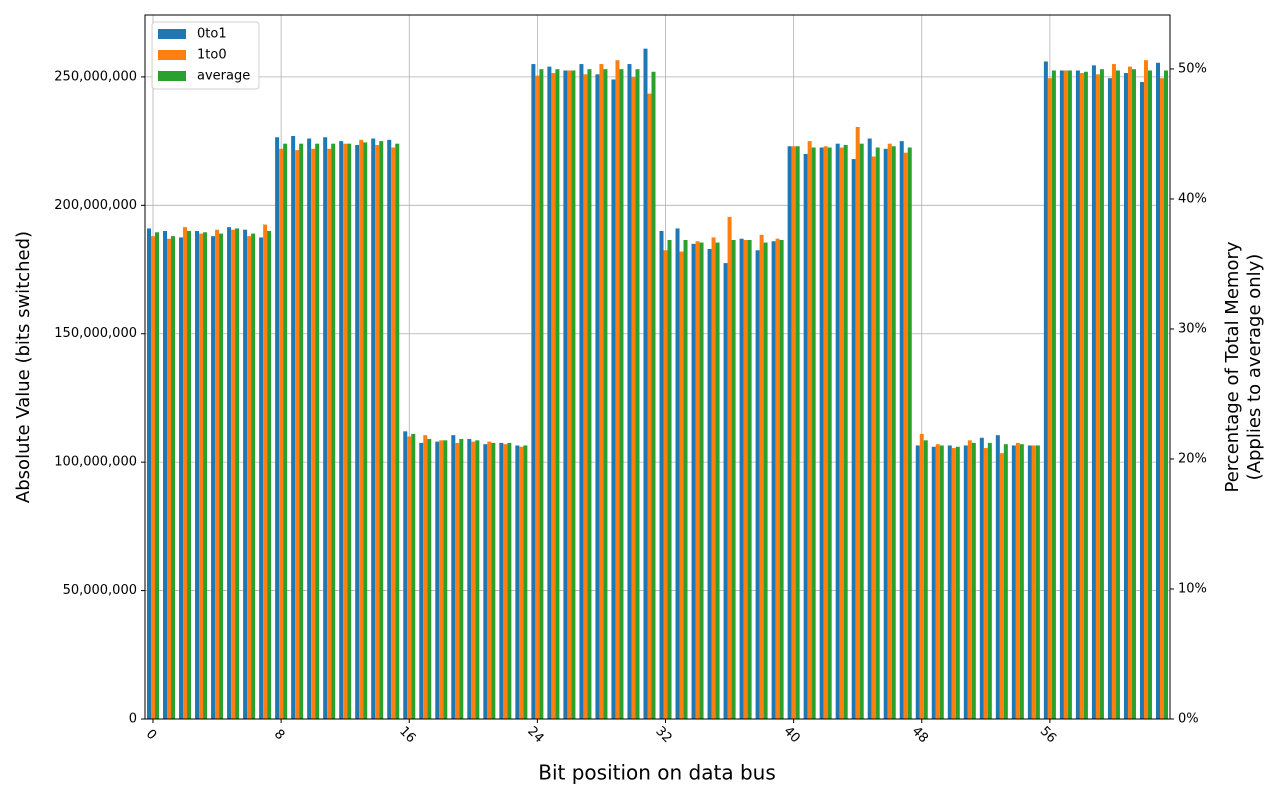 The image size is (1280, 800). Describe the element at coordinates (1048, 735) in the screenshot. I see `x-tick-label: 56` at that location.